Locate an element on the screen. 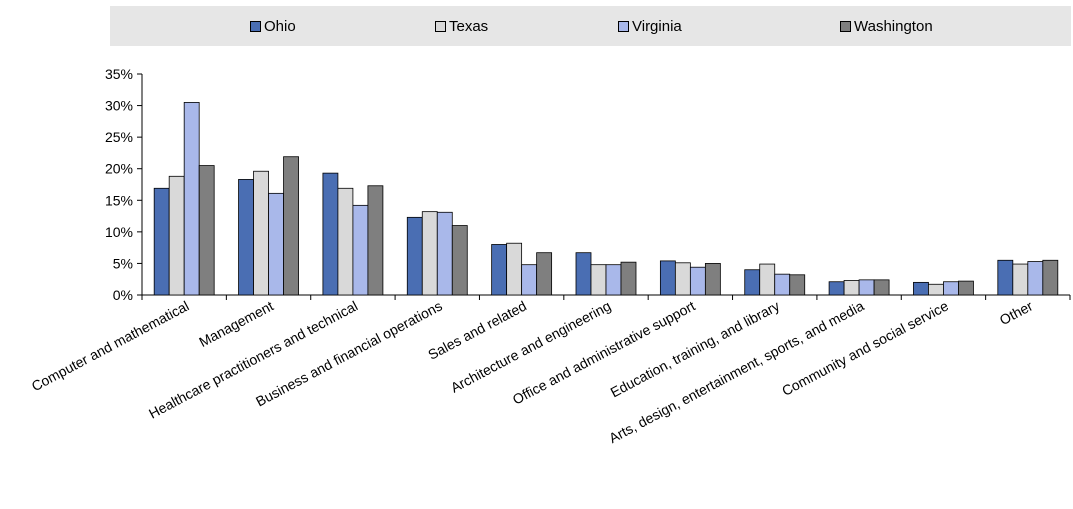 This screenshot has height=509, width=1073. category-label: Architecture and engineering is located at coordinates (531, 347).